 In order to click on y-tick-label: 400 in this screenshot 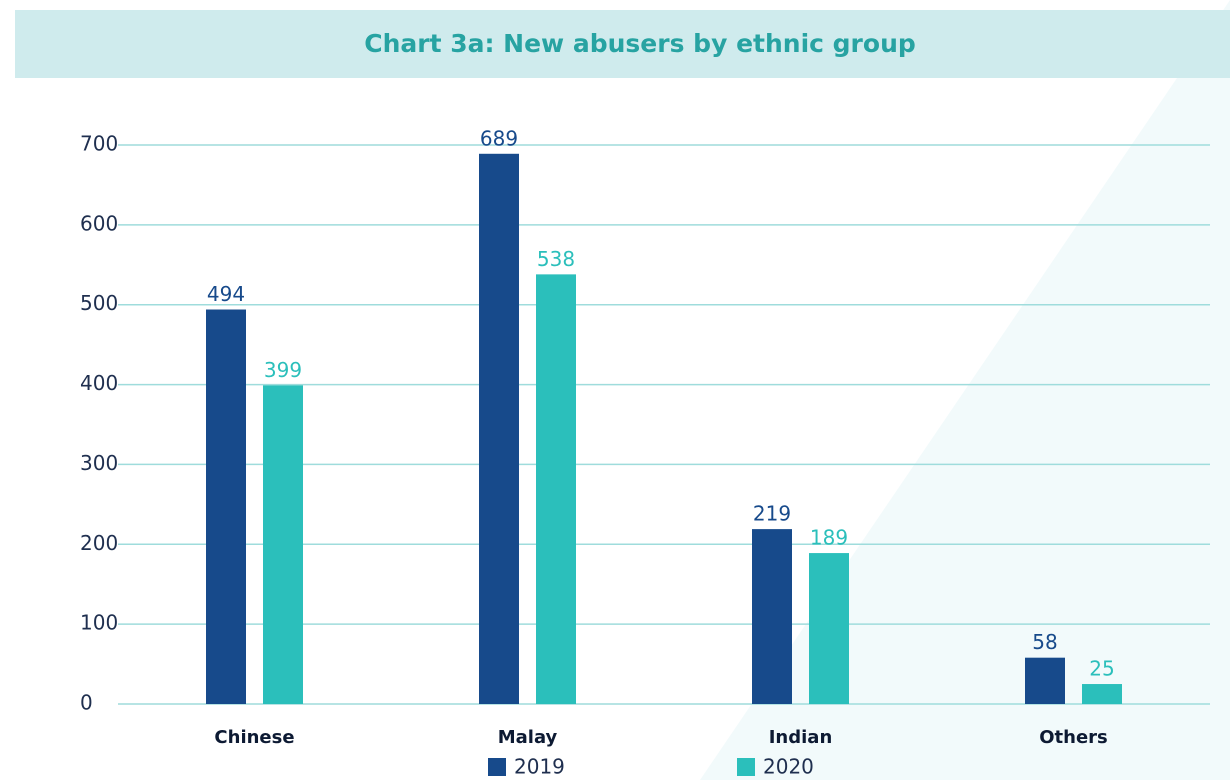, I will do `click(99, 383)`.